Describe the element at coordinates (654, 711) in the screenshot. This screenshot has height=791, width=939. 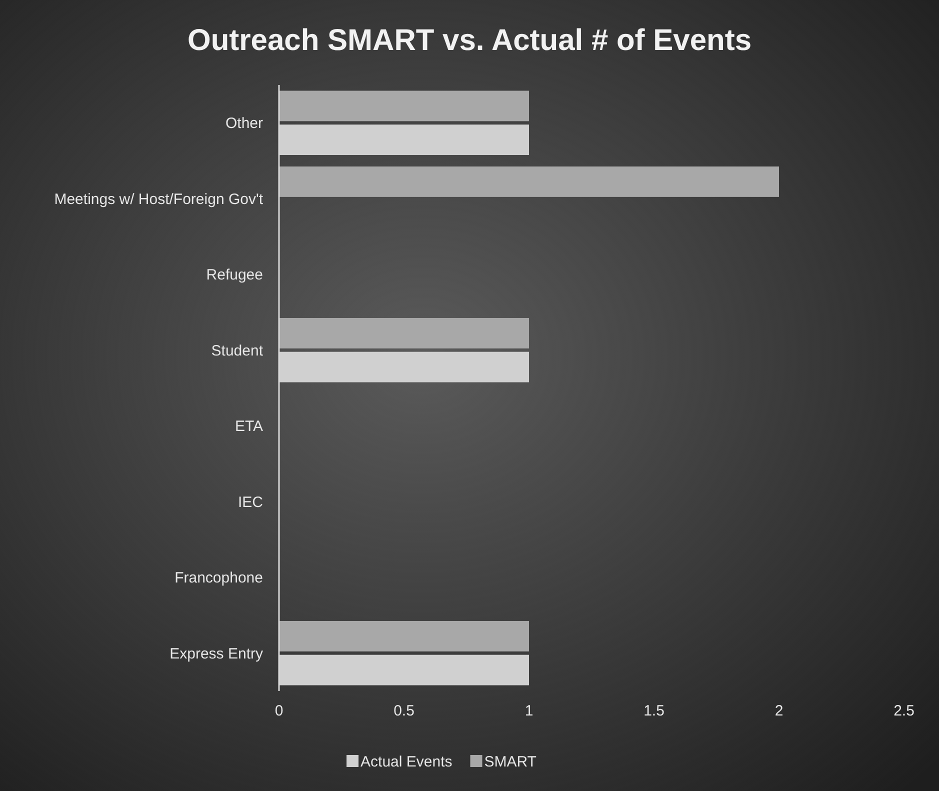
I see `x-tick-label: 1.5` at that location.